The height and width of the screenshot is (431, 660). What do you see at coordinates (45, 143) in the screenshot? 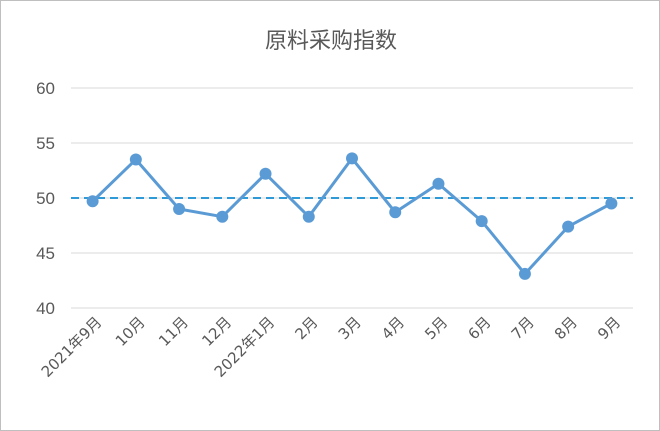
I see `y-tick-label-3: 55` at bounding box center [45, 143].